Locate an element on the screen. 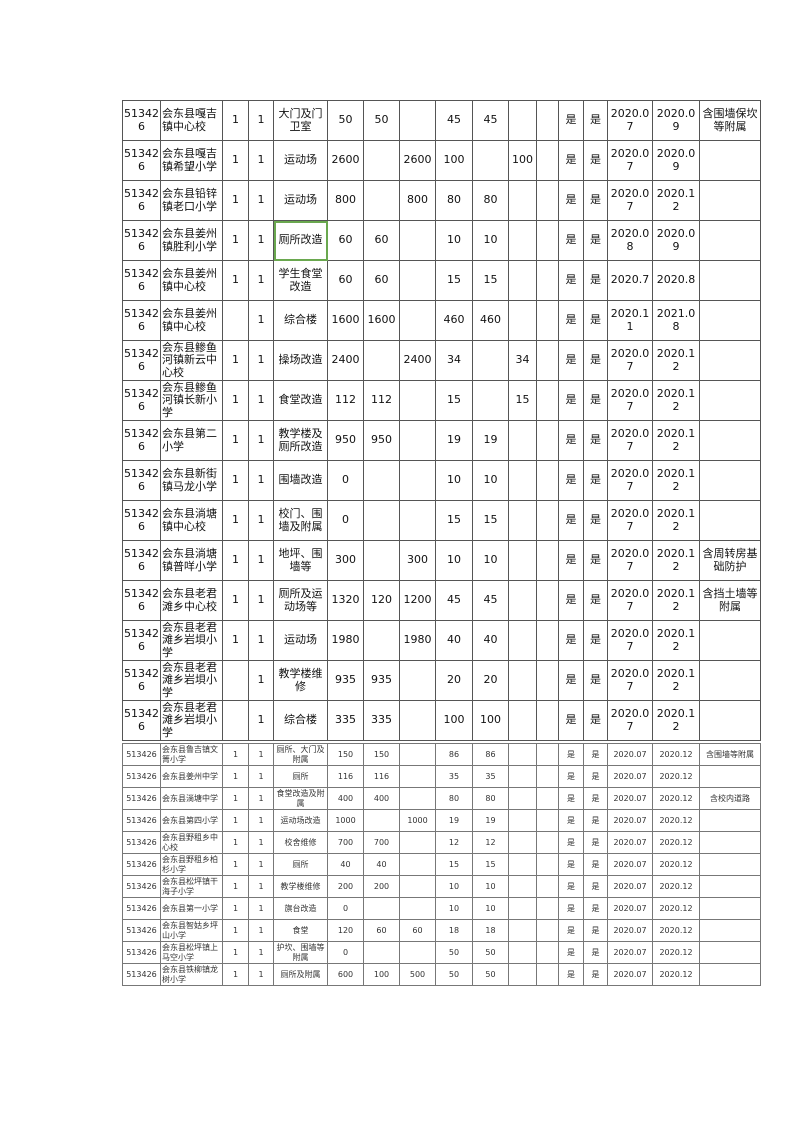 The width and height of the screenshot is (793, 1122). school-name-cell: 会东县铅锌镇老口小学 is located at coordinates (191, 200).